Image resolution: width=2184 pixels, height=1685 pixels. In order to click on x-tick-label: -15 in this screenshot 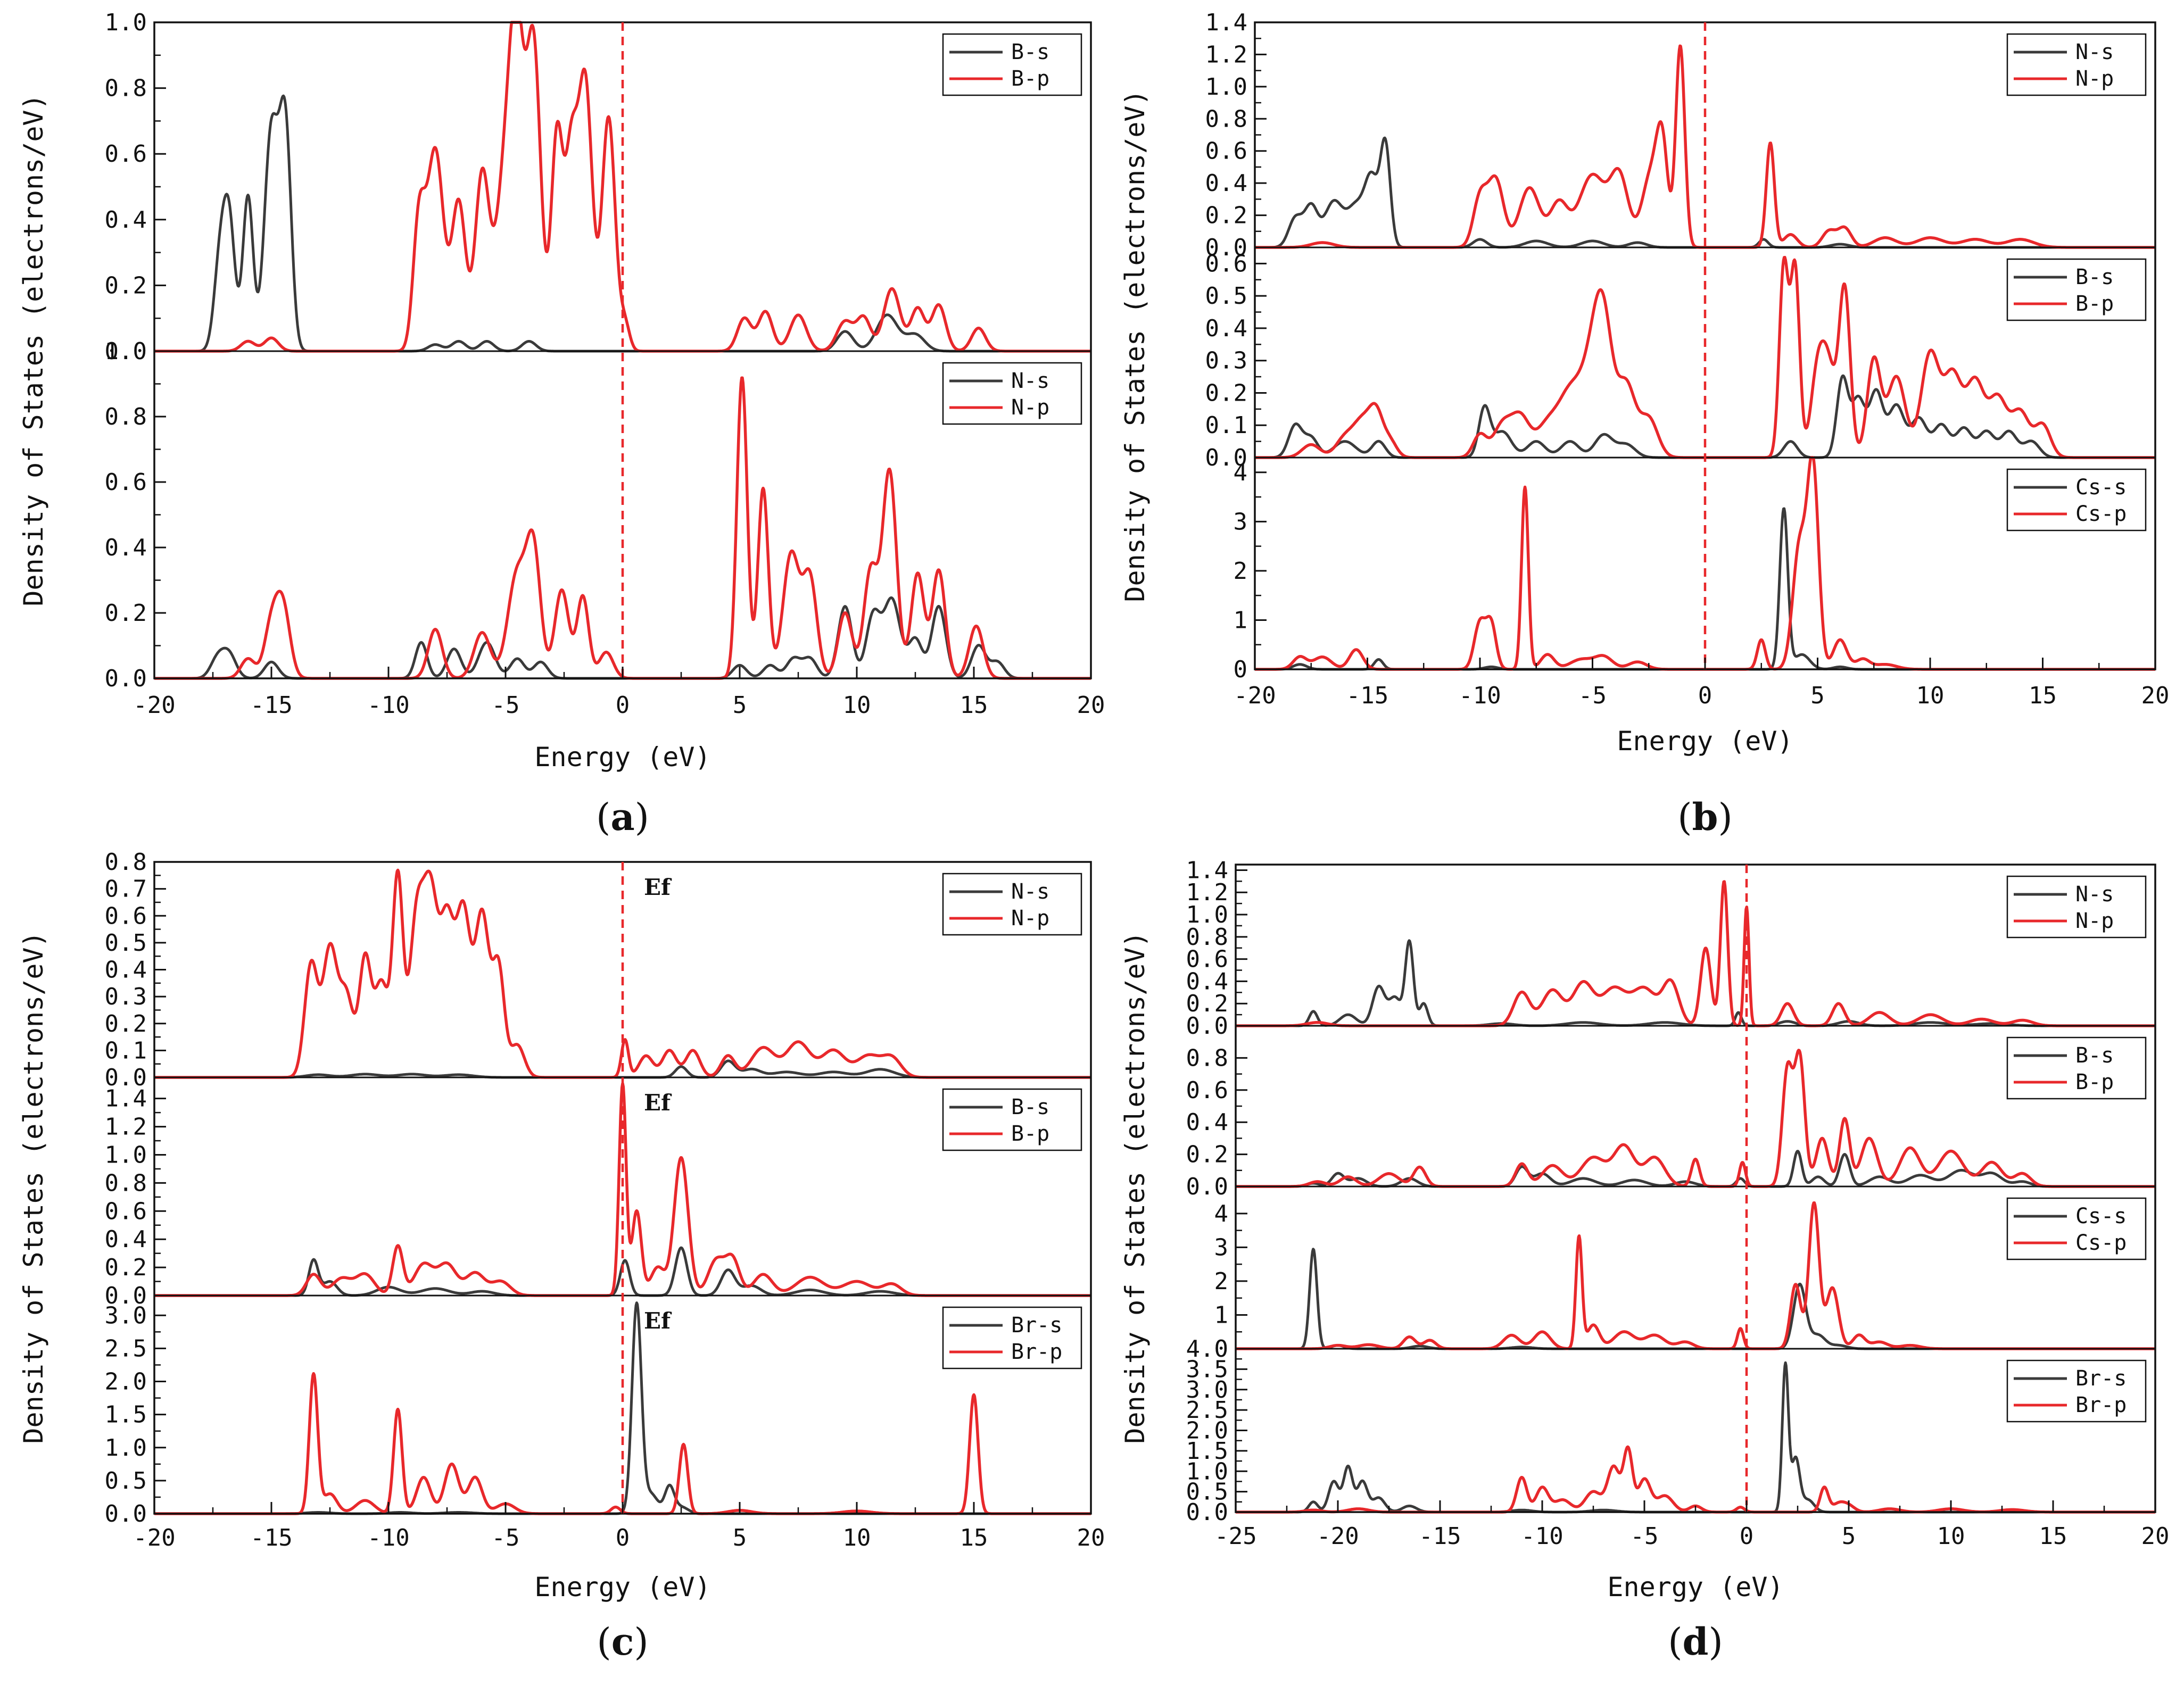, I will do `click(1367, 695)`.